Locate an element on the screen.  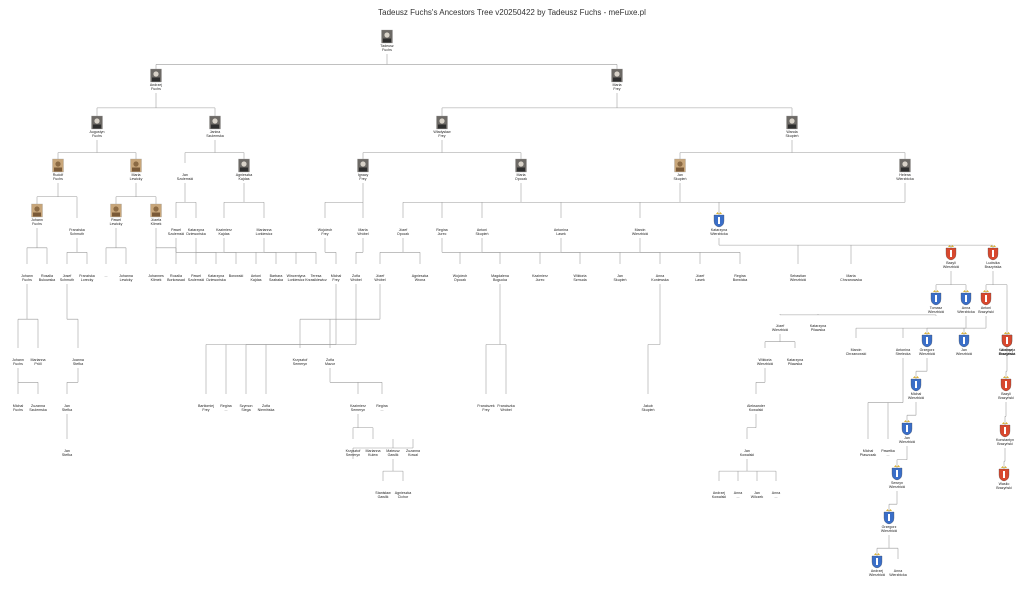
person-node: Zofia Wróbel is located at coordinates (356, 278).